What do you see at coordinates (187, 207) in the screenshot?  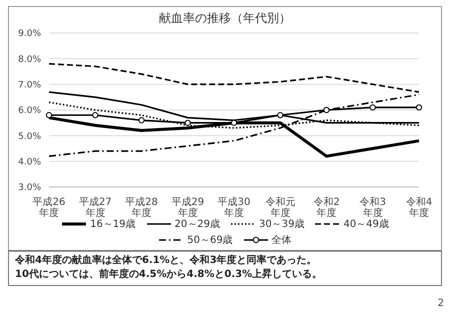 I see `x-tick-label: 平成29年度` at bounding box center [187, 207].